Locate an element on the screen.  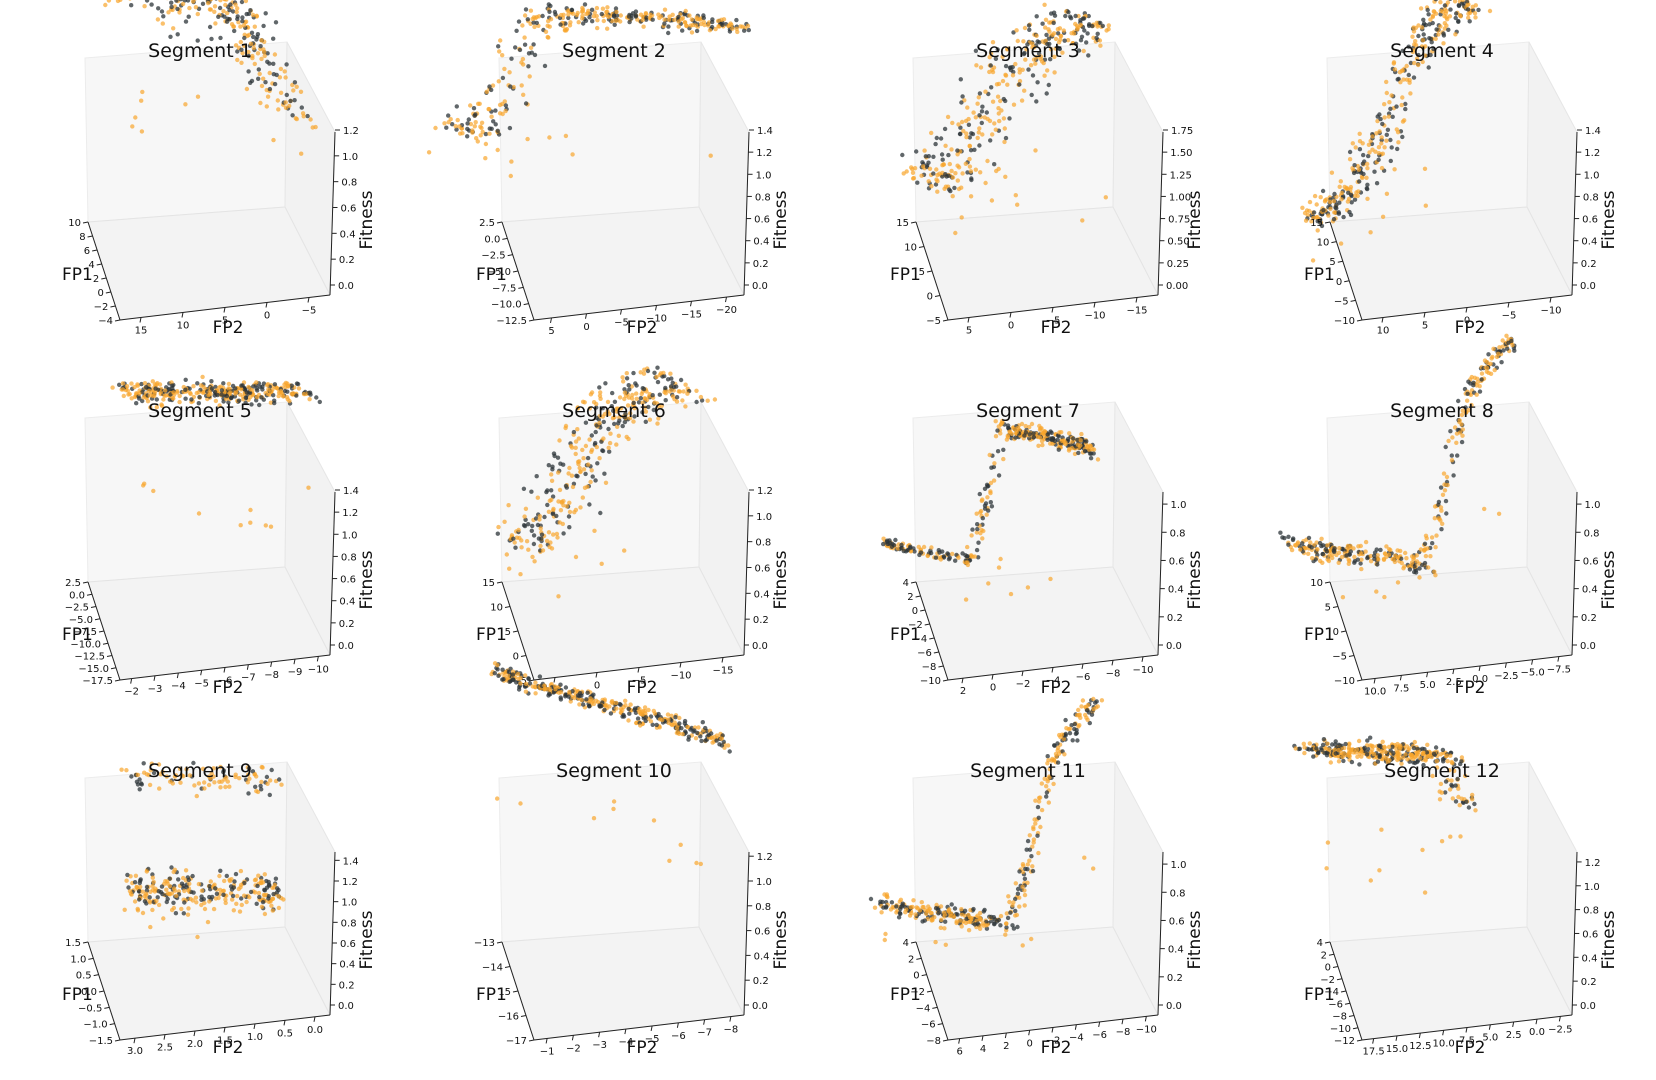
fitness-tick-label: 0.25 is located at coordinates (1178, 264).